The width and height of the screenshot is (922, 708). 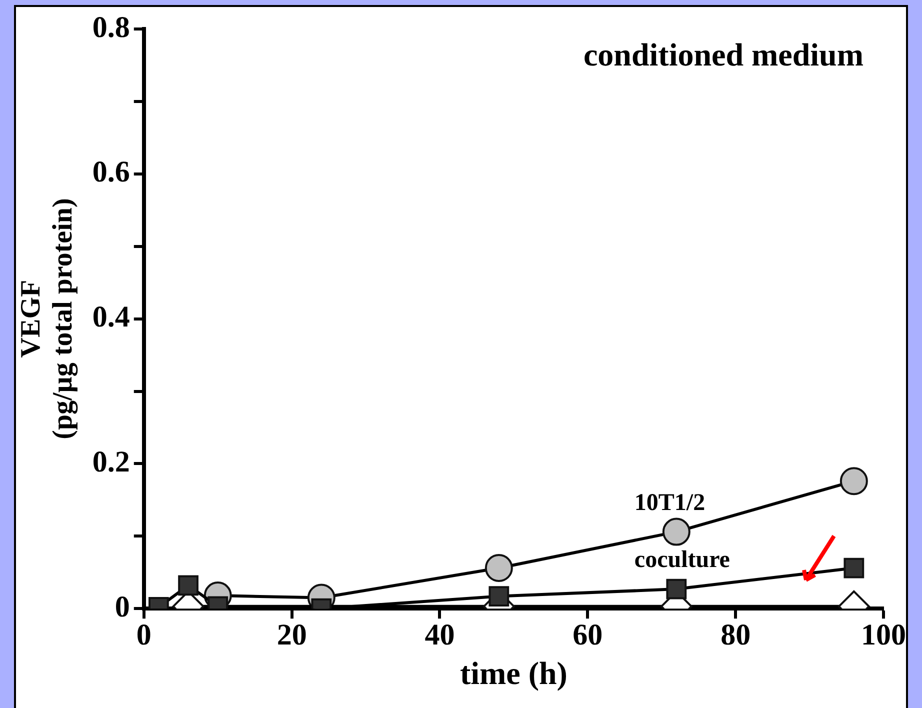 What do you see at coordinates (439, 635) in the screenshot?
I see `x-tick-label: 40` at bounding box center [439, 635].